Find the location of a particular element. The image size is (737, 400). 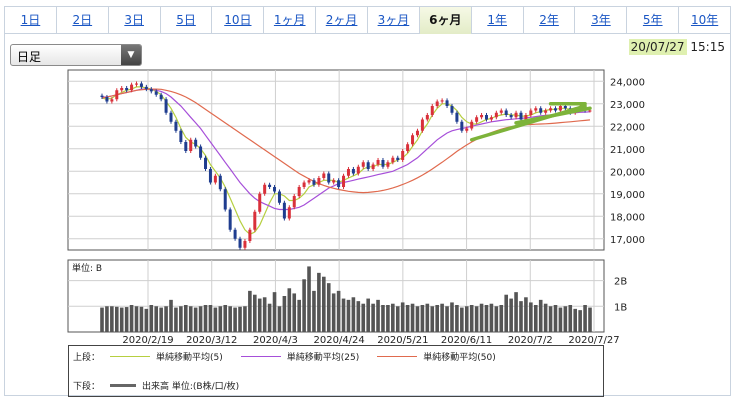

tab-8: 6ヶ月 is located at coordinates (445, 20).